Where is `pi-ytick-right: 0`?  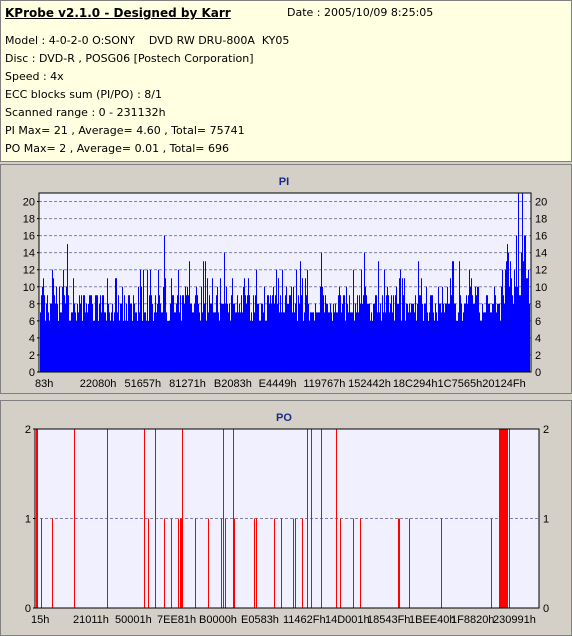
pi-ytick-right: 0 is located at coordinates (538, 373).